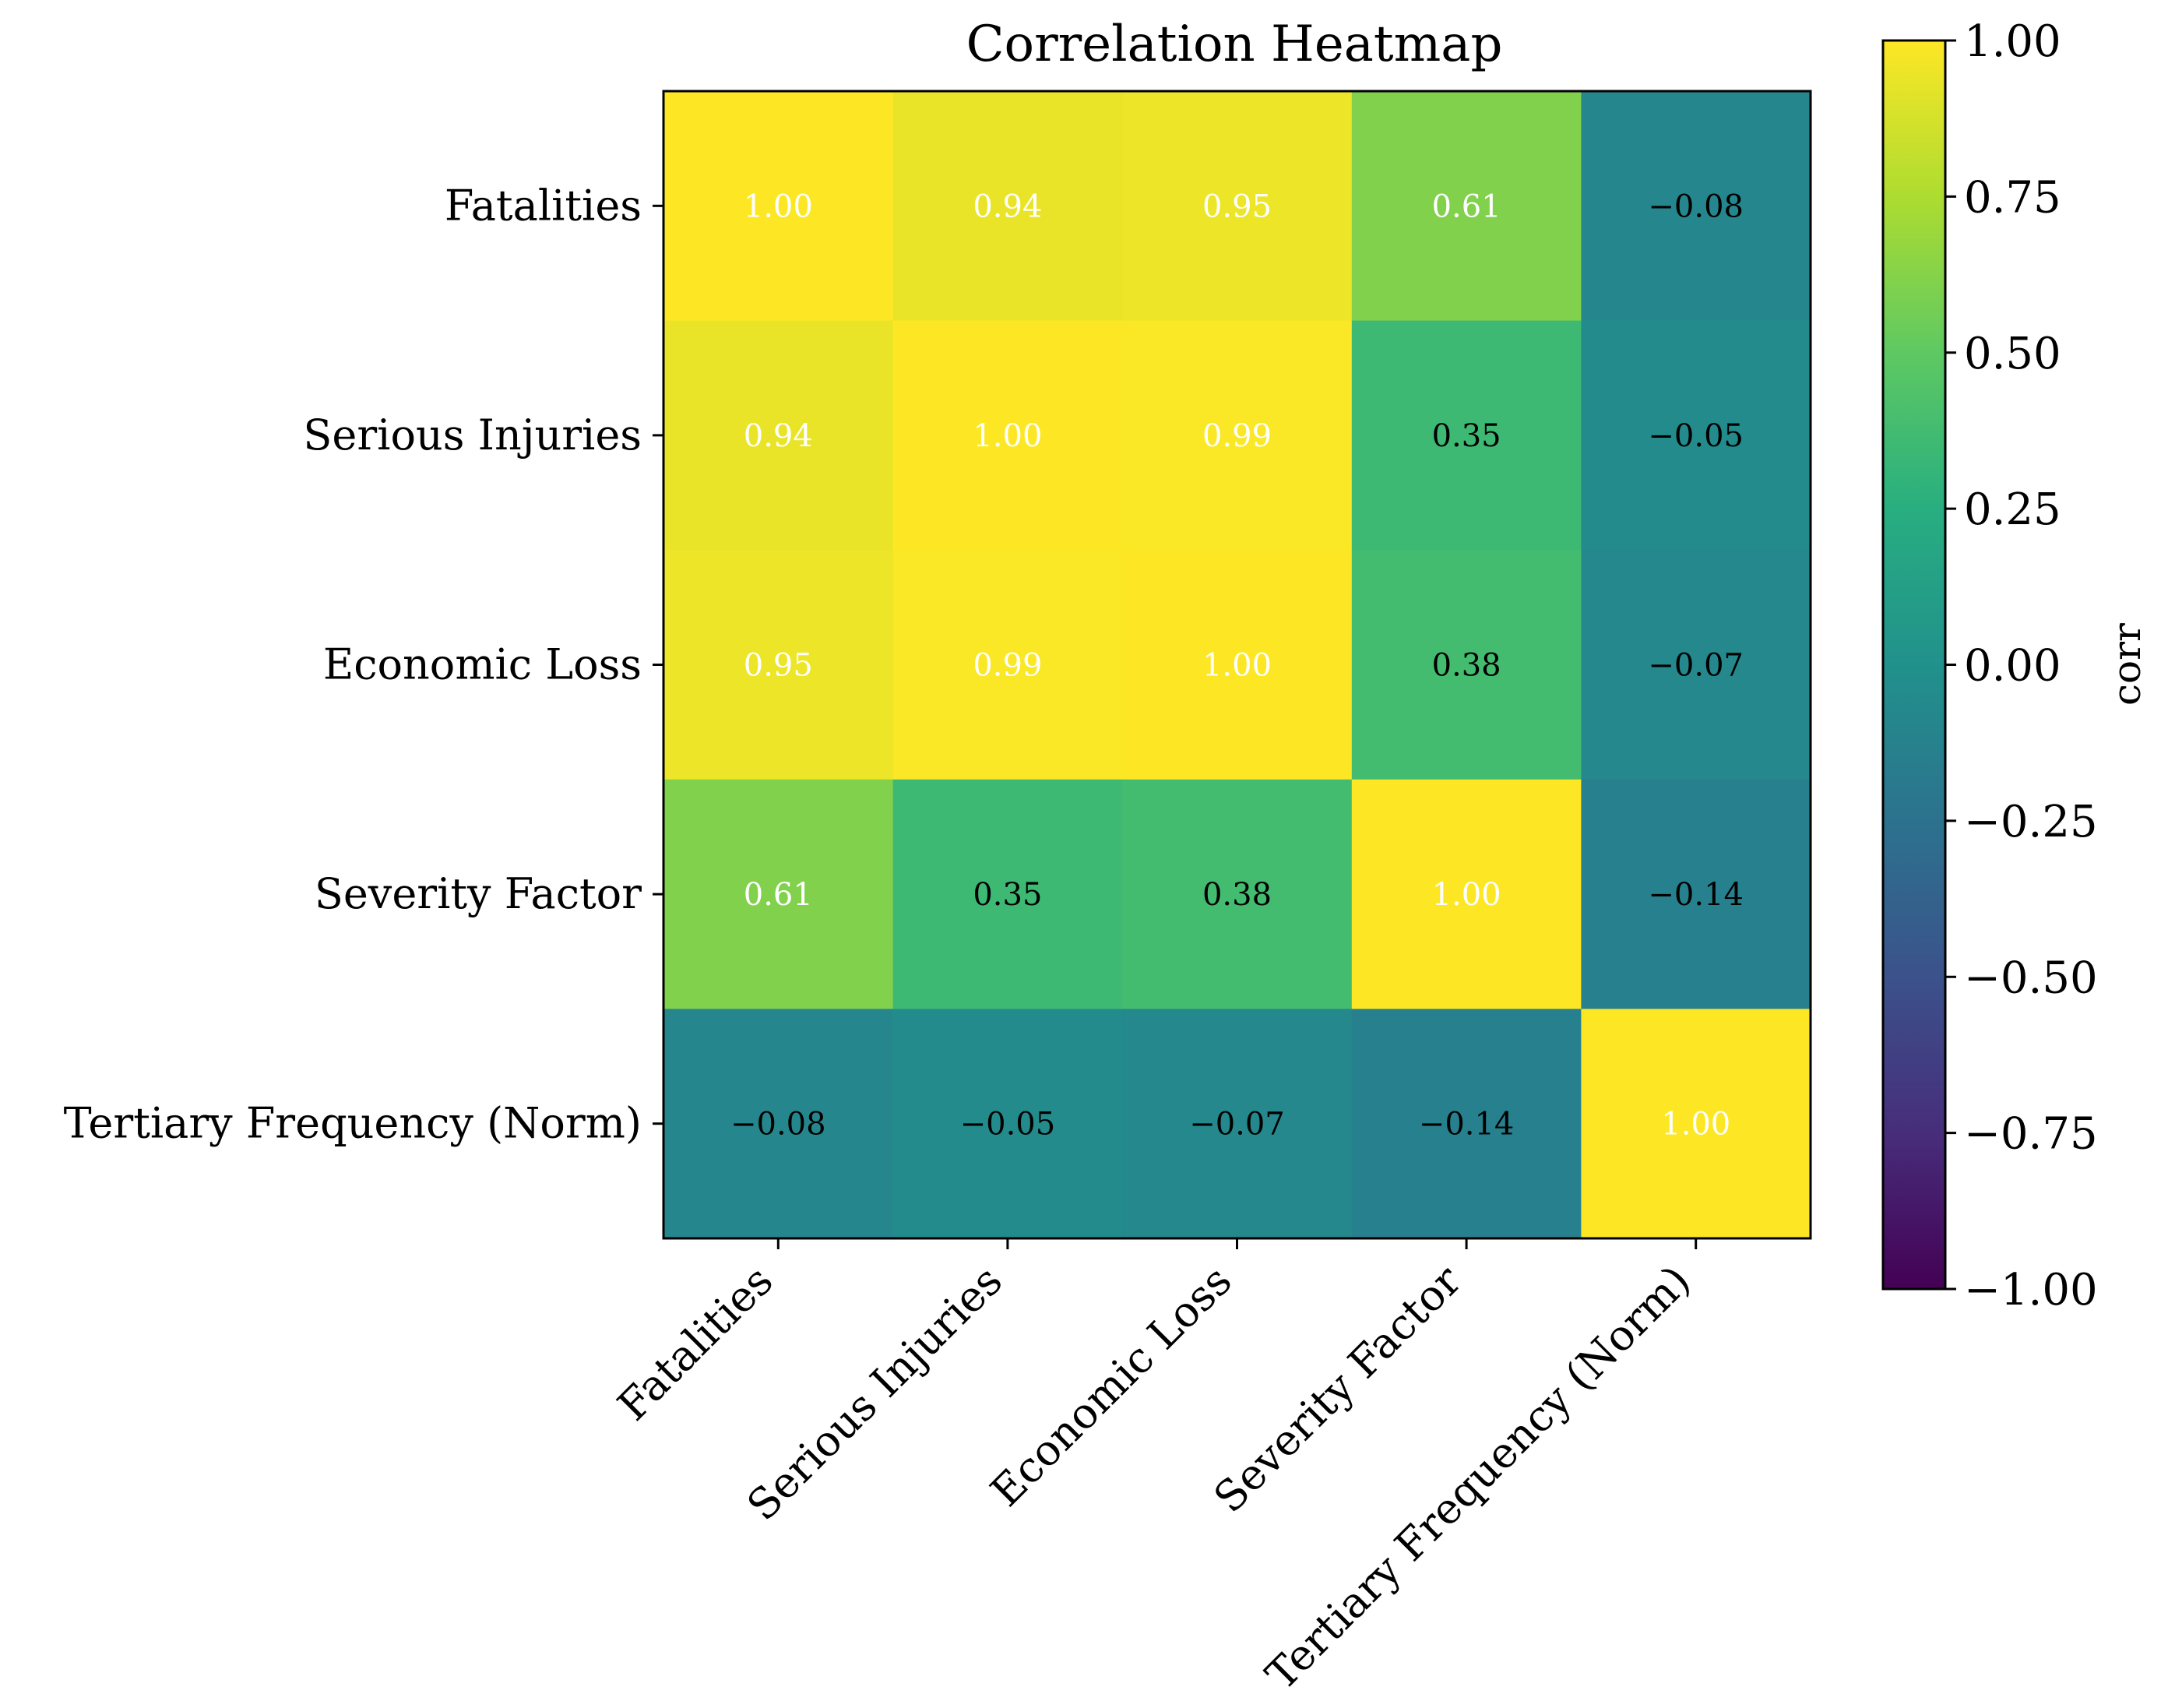 This screenshot has height=1708, width=2161. Describe the element at coordinates (543, 205) in the screenshot. I see `y-tick-label-fatalities: Fatalities` at that location.